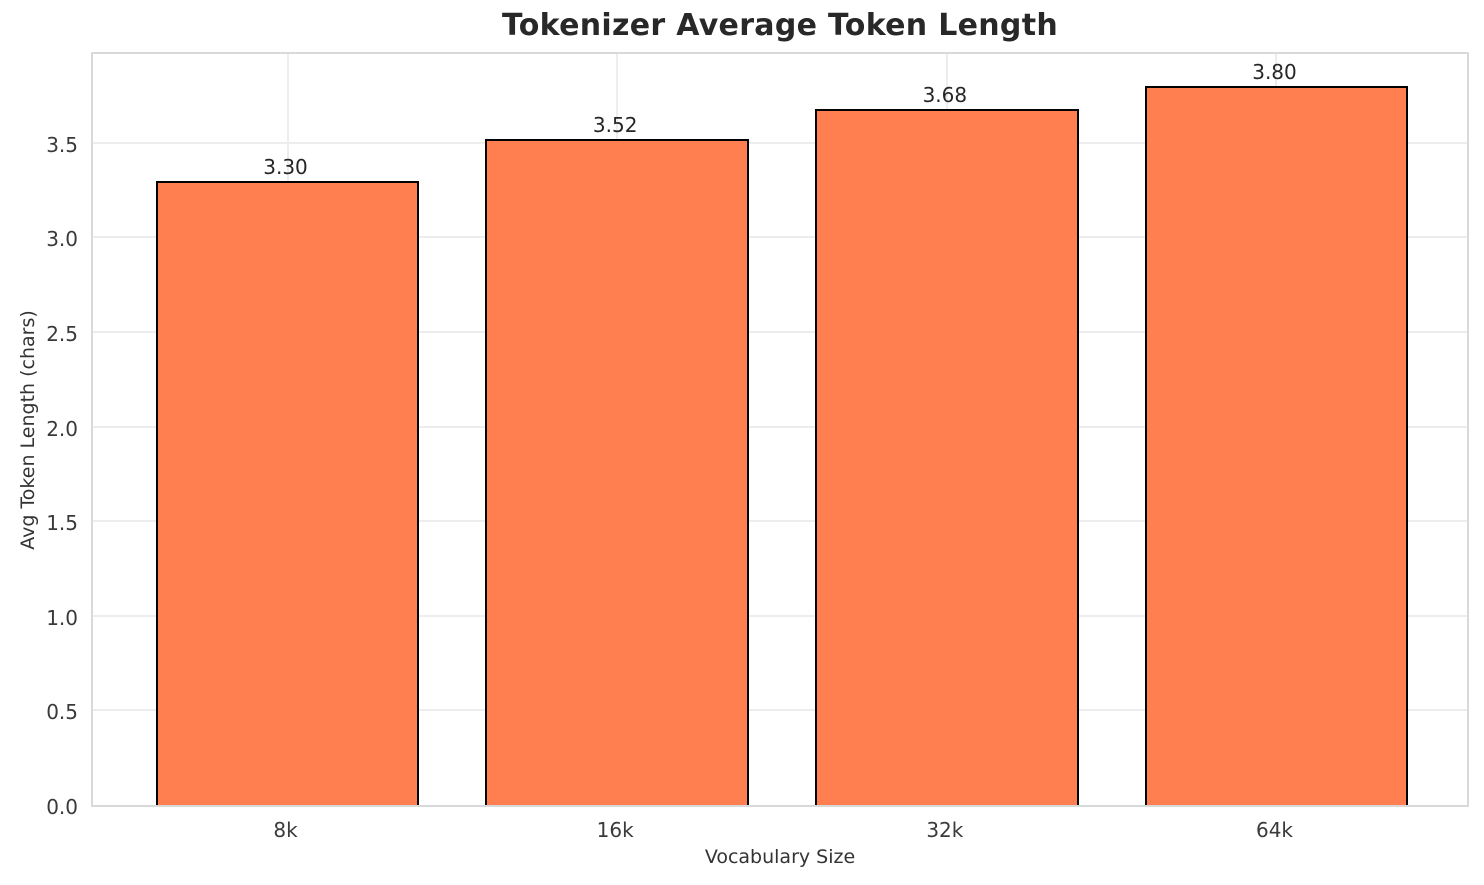  I want to click on bar-value-label: 3.68, so click(945, 94).